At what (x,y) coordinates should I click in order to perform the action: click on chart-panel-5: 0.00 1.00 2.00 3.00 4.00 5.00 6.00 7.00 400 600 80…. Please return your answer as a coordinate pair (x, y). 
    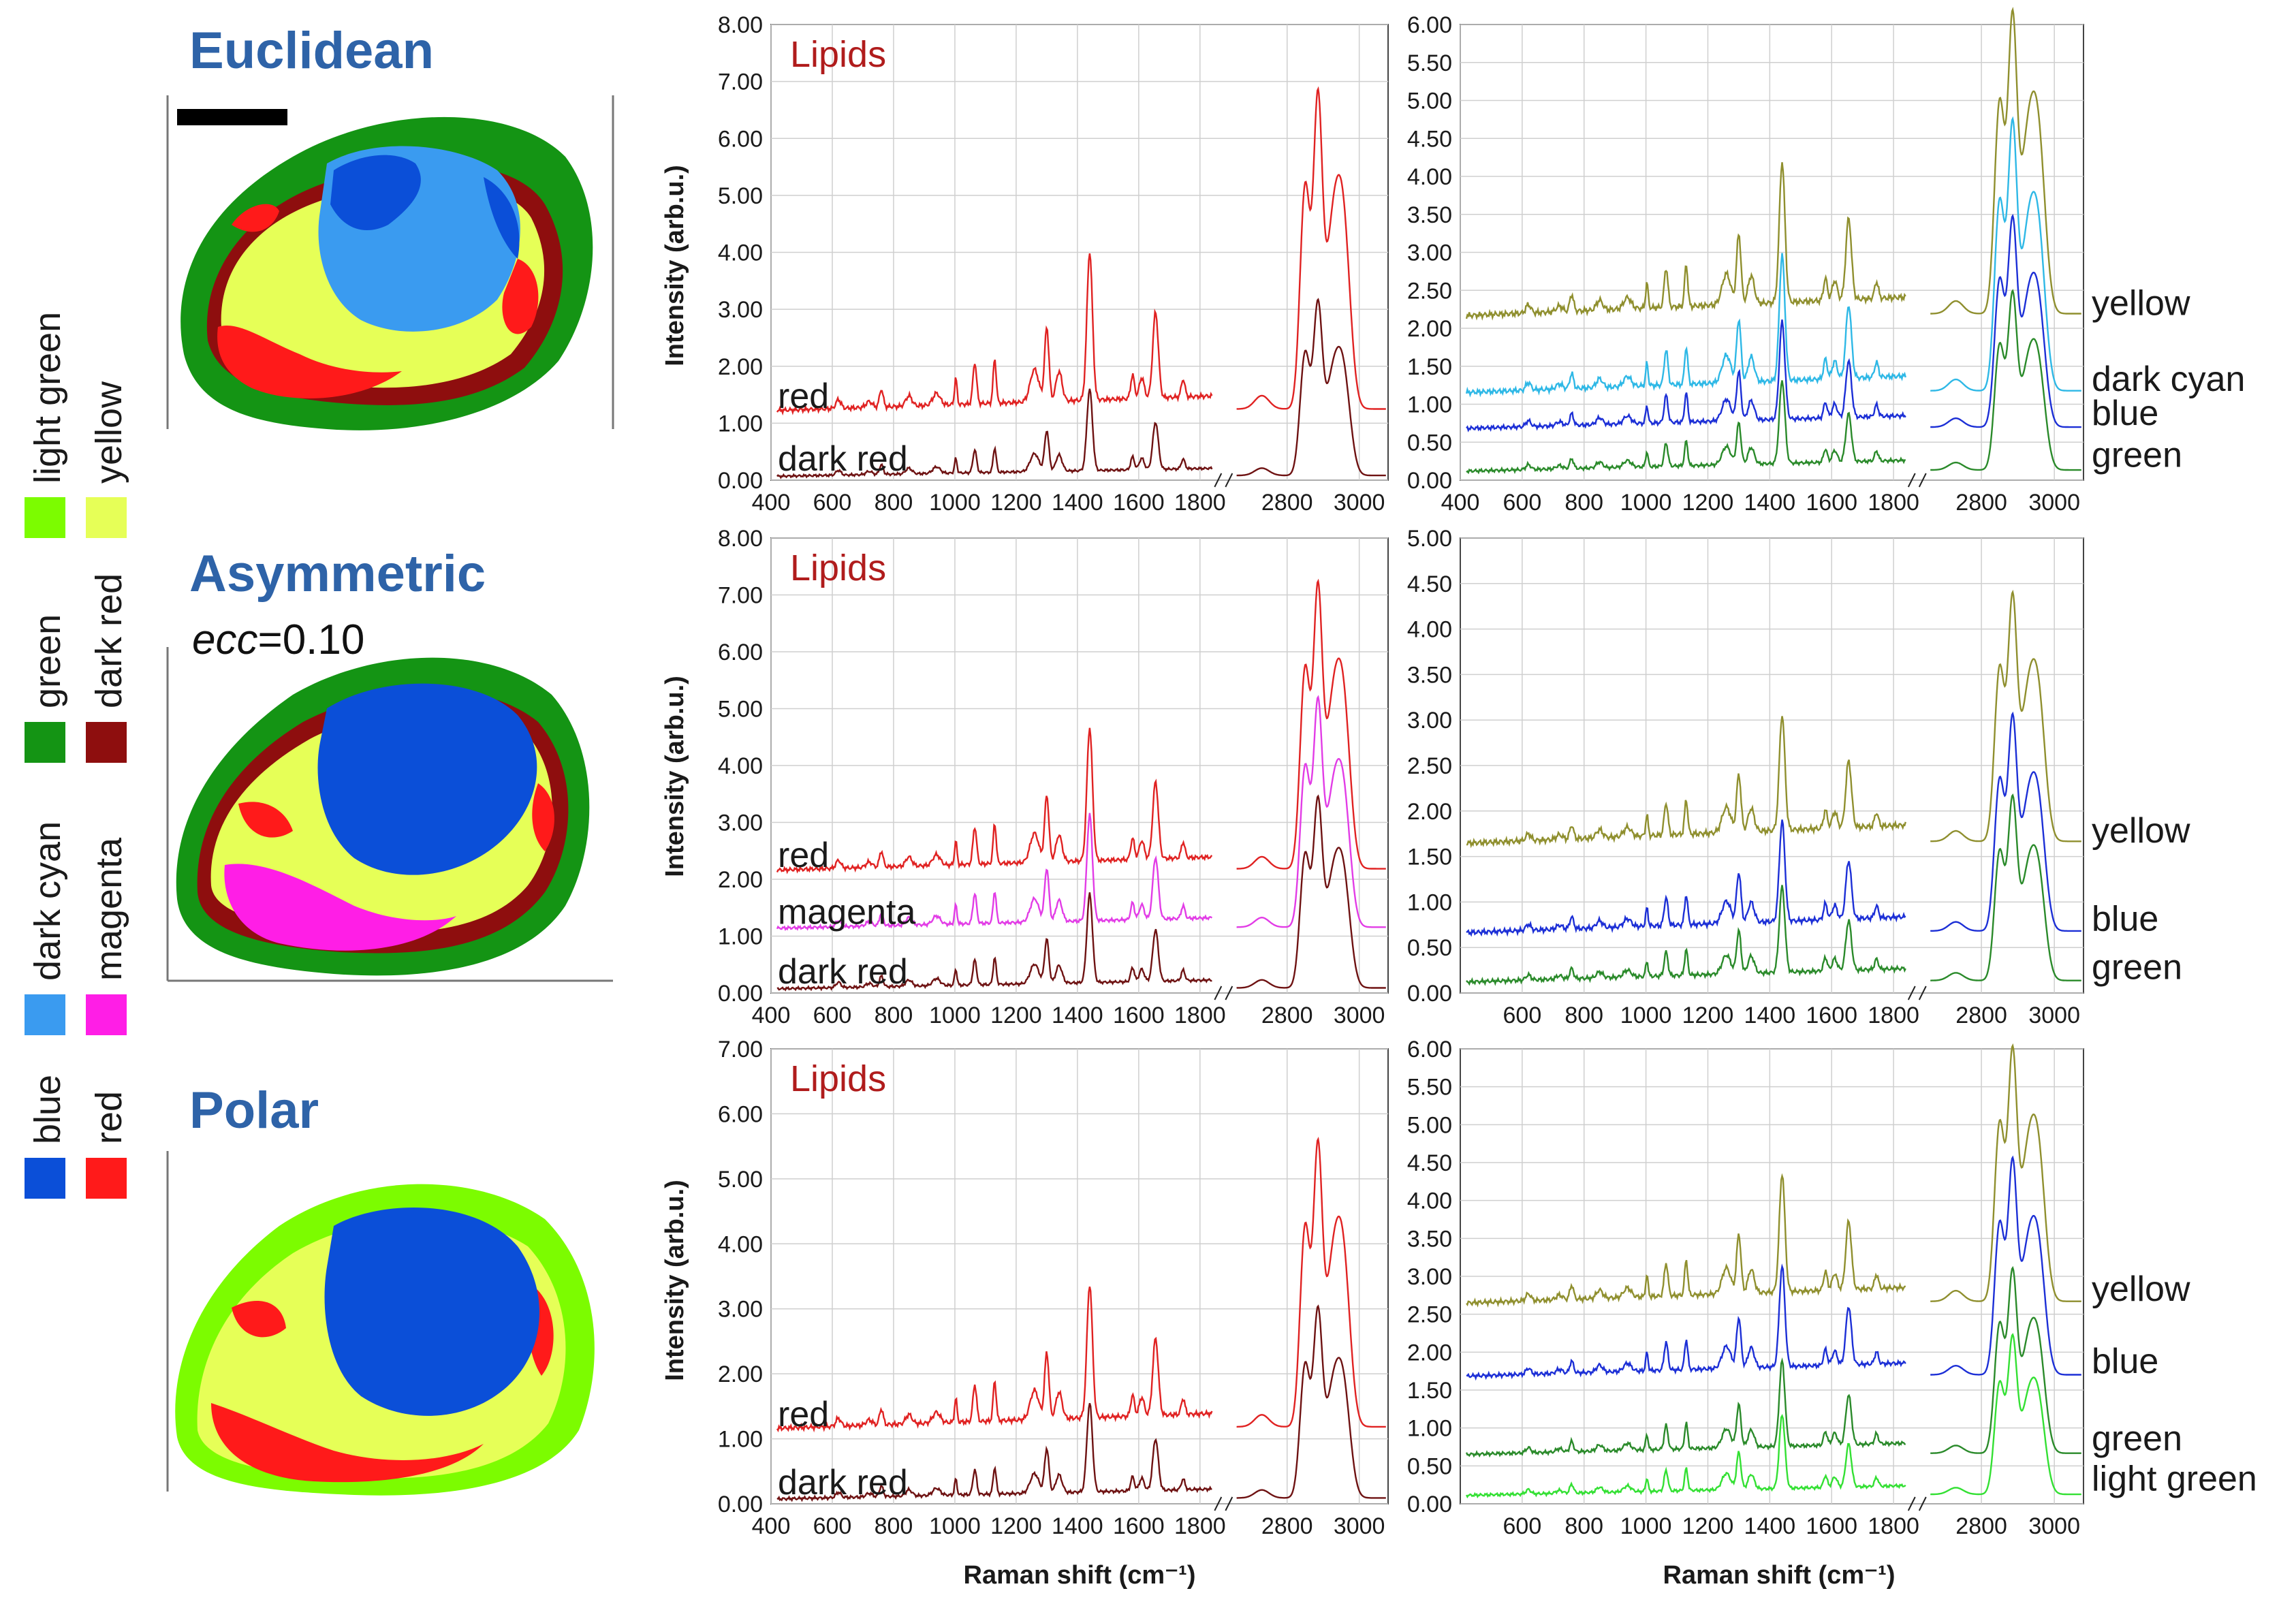
    Looking at the image, I should click on (1053, 1288).